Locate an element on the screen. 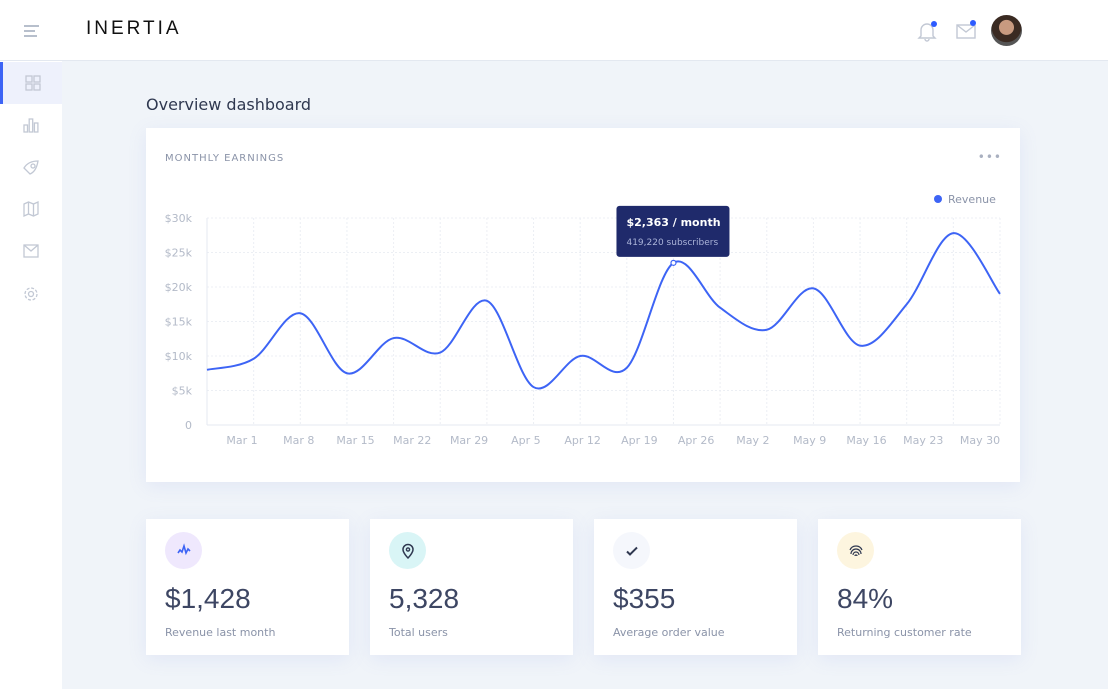  x-tick-label: May 23 is located at coordinates (923, 440).